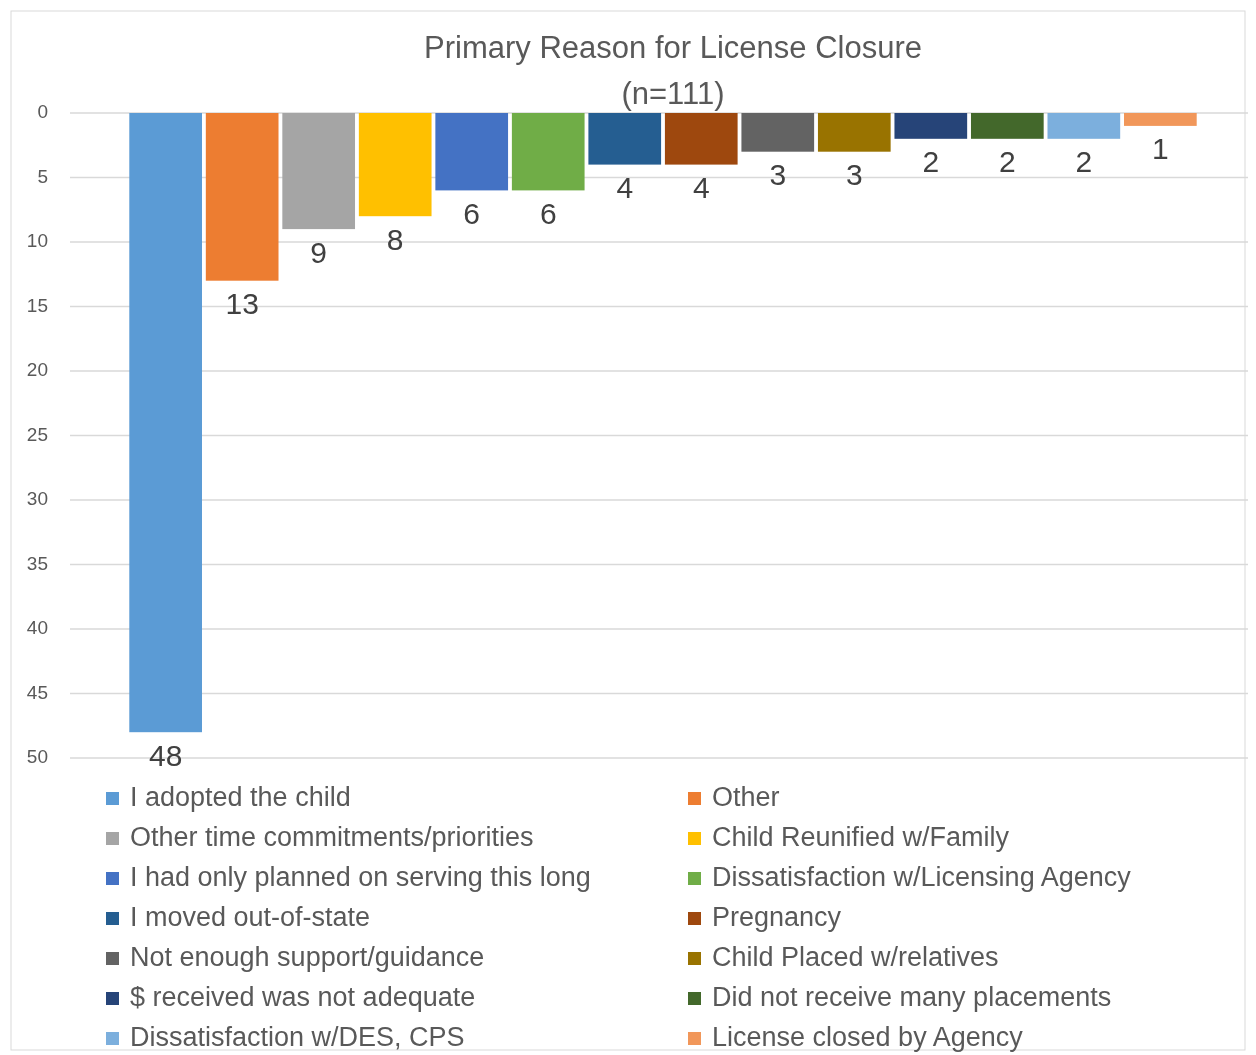  I want to click on legend-label: I moved out-of-state, so click(250, 917).